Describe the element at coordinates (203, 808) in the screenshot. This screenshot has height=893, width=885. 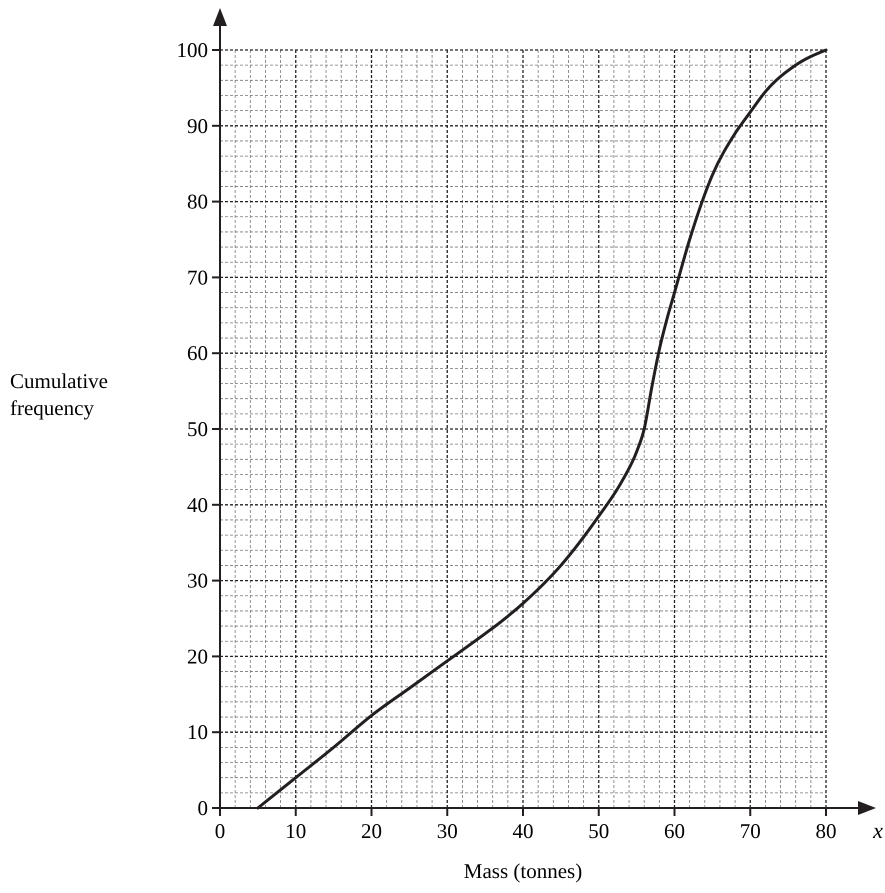
I see `y-tick-label: 0` at that location.